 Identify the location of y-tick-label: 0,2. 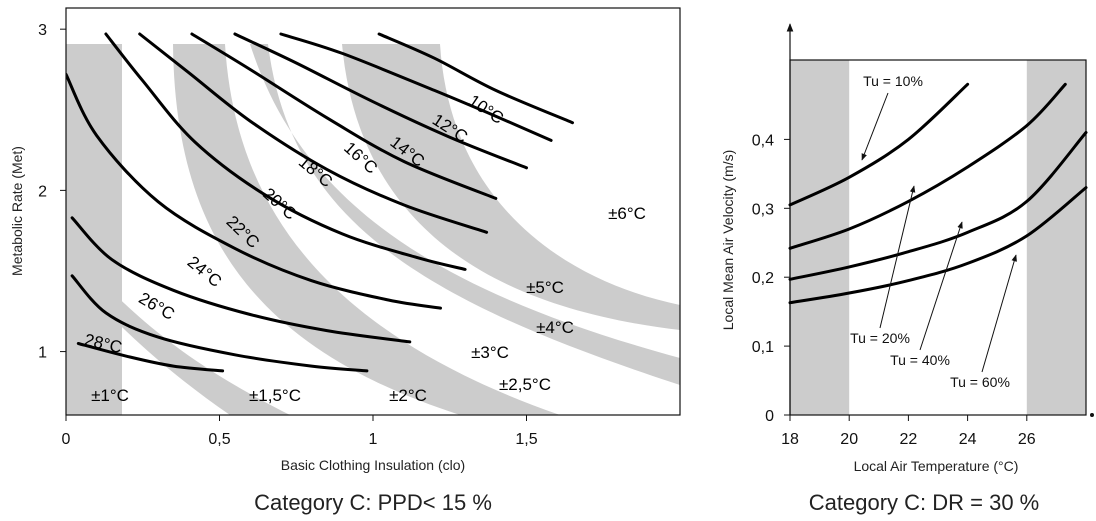
(763, 278).